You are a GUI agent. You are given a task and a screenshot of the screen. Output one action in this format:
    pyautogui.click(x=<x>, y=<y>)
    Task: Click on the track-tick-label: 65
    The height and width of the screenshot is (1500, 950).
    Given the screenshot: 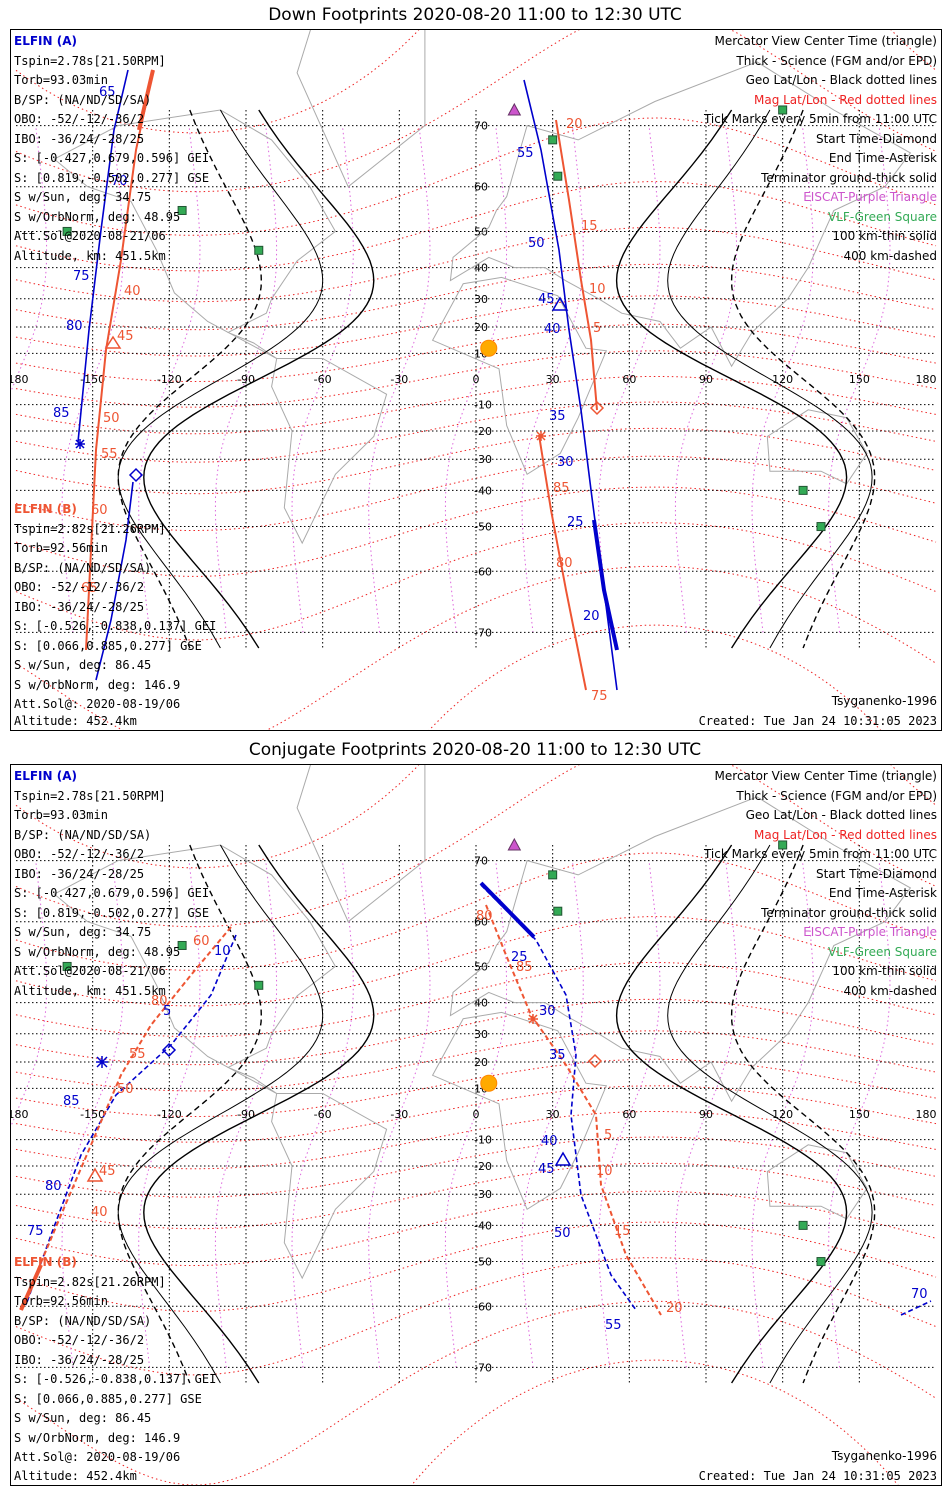 What is the action you would take?
    pyautogui.click(x=89, y=588)
    